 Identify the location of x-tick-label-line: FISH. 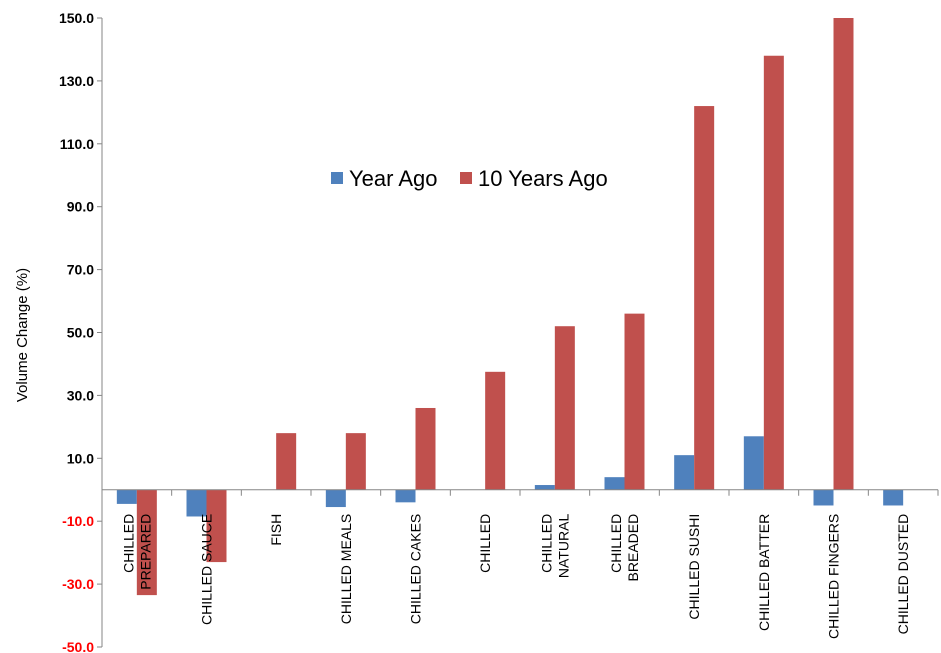
(276, 530).